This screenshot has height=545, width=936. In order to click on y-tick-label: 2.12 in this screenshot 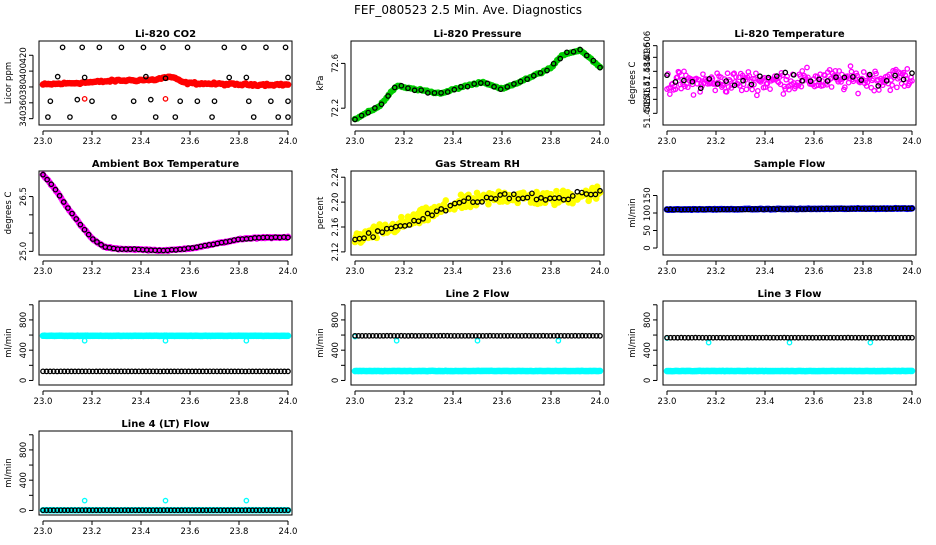, I will do `click(336, 251)`.